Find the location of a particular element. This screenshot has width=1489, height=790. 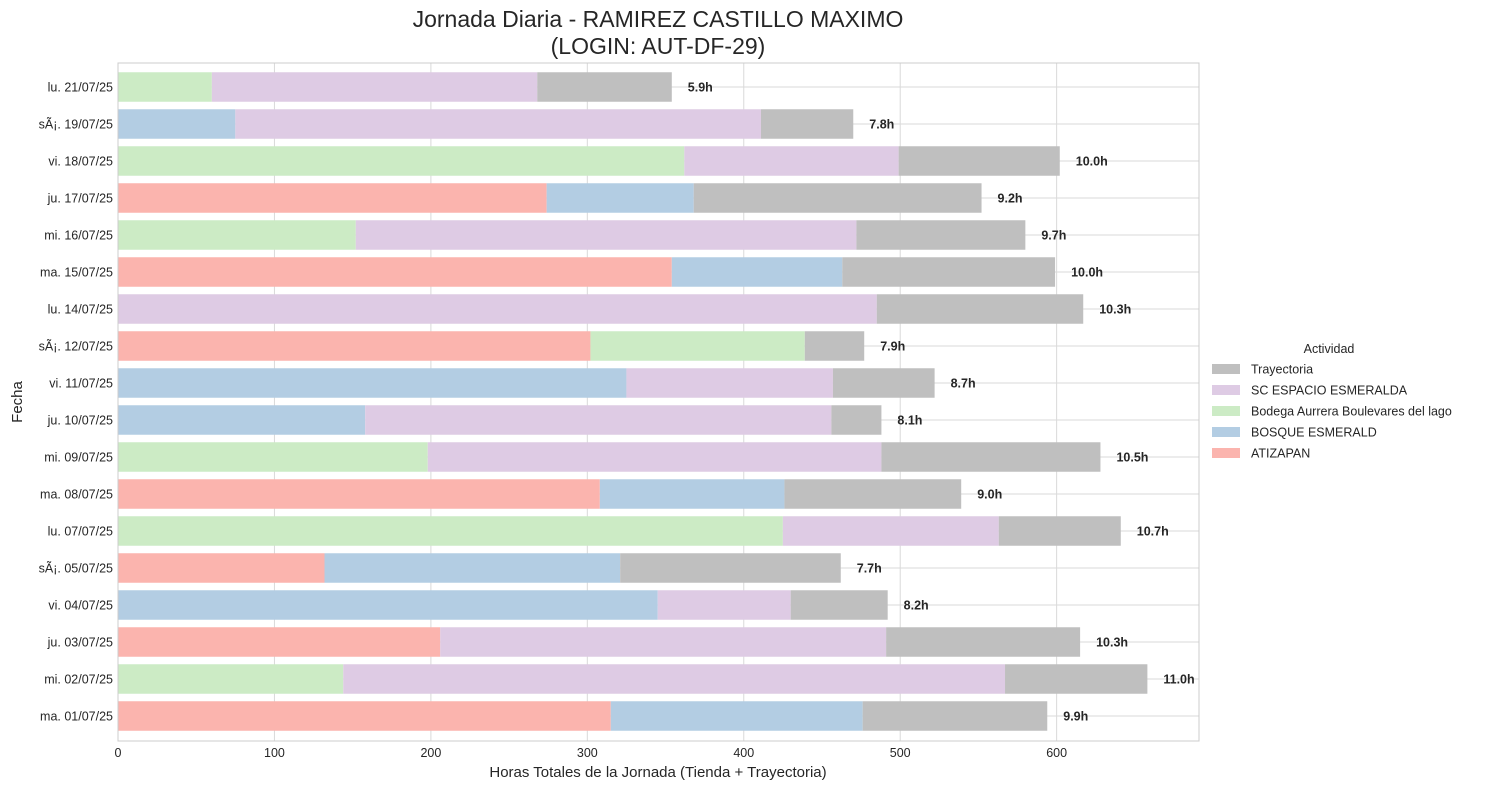

y-tick-label: ju. 03/07/25 is located at coordinates (80, 643).